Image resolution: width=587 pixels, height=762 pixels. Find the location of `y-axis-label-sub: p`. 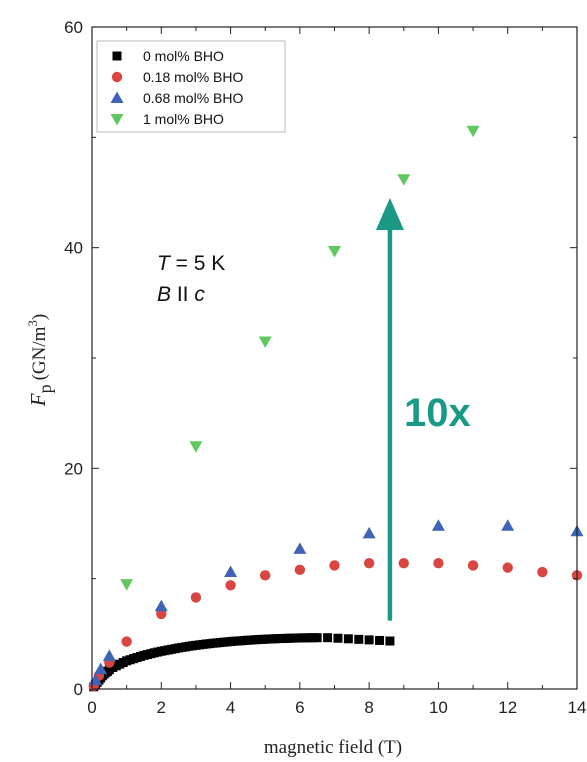

y-axis-label-sub: p is located at coordinates (45, 388).